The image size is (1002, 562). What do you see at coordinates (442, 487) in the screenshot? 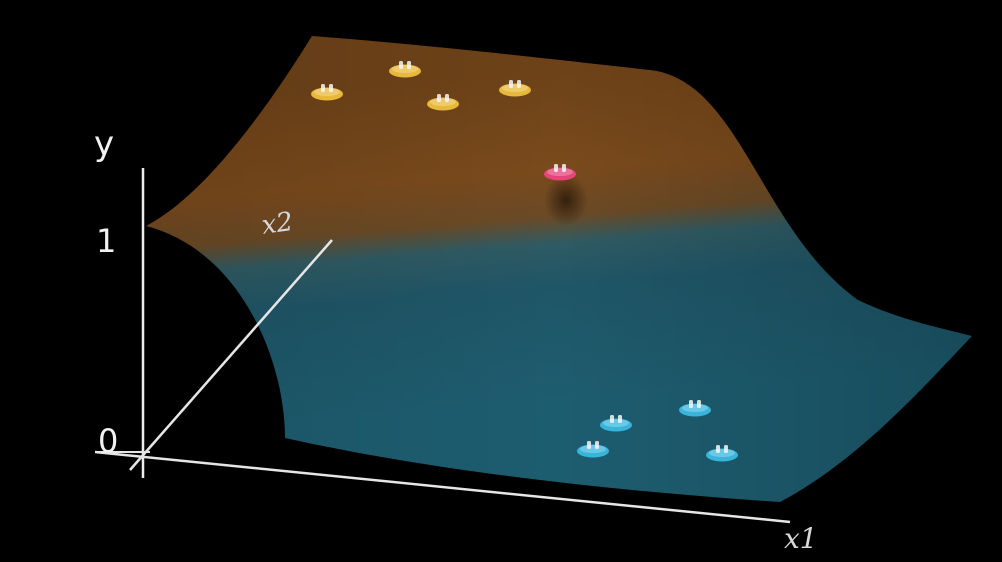
I see `x1-axis-line` at bounding box center [442, 487].